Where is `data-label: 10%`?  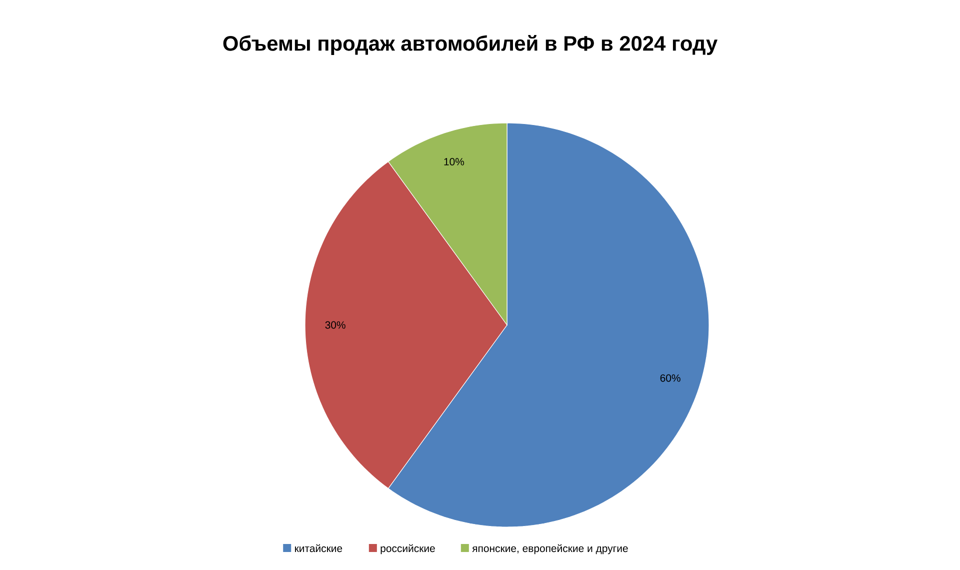 data-label: 10% is located at coordinates (454, 162).